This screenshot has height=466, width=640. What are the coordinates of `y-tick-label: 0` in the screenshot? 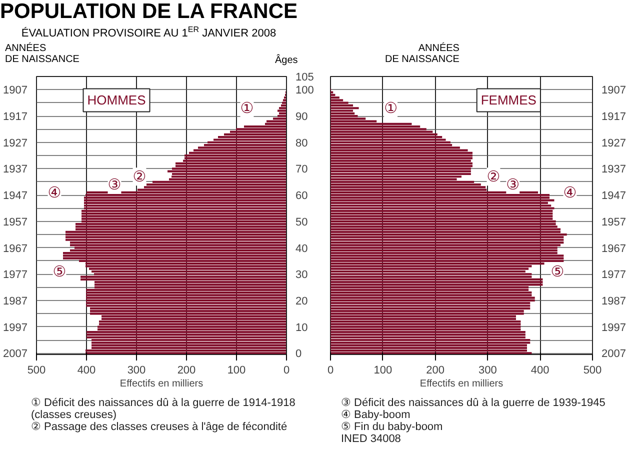 It's located at (299, 354).